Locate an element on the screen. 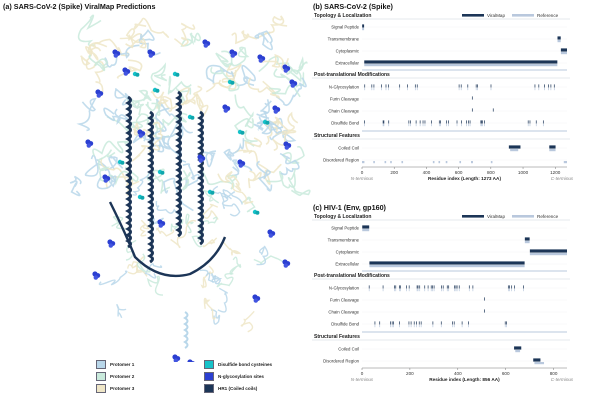 This screenshot has width=600, height=400. env-row-label-furin-cleavage: Furin Cleavage is located at coordinates (345, 300).